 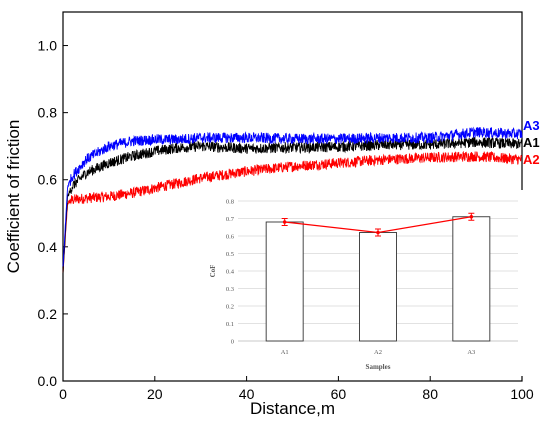 I want to click on main-y-tick-label: 0.4, so click(x=48, y=247).